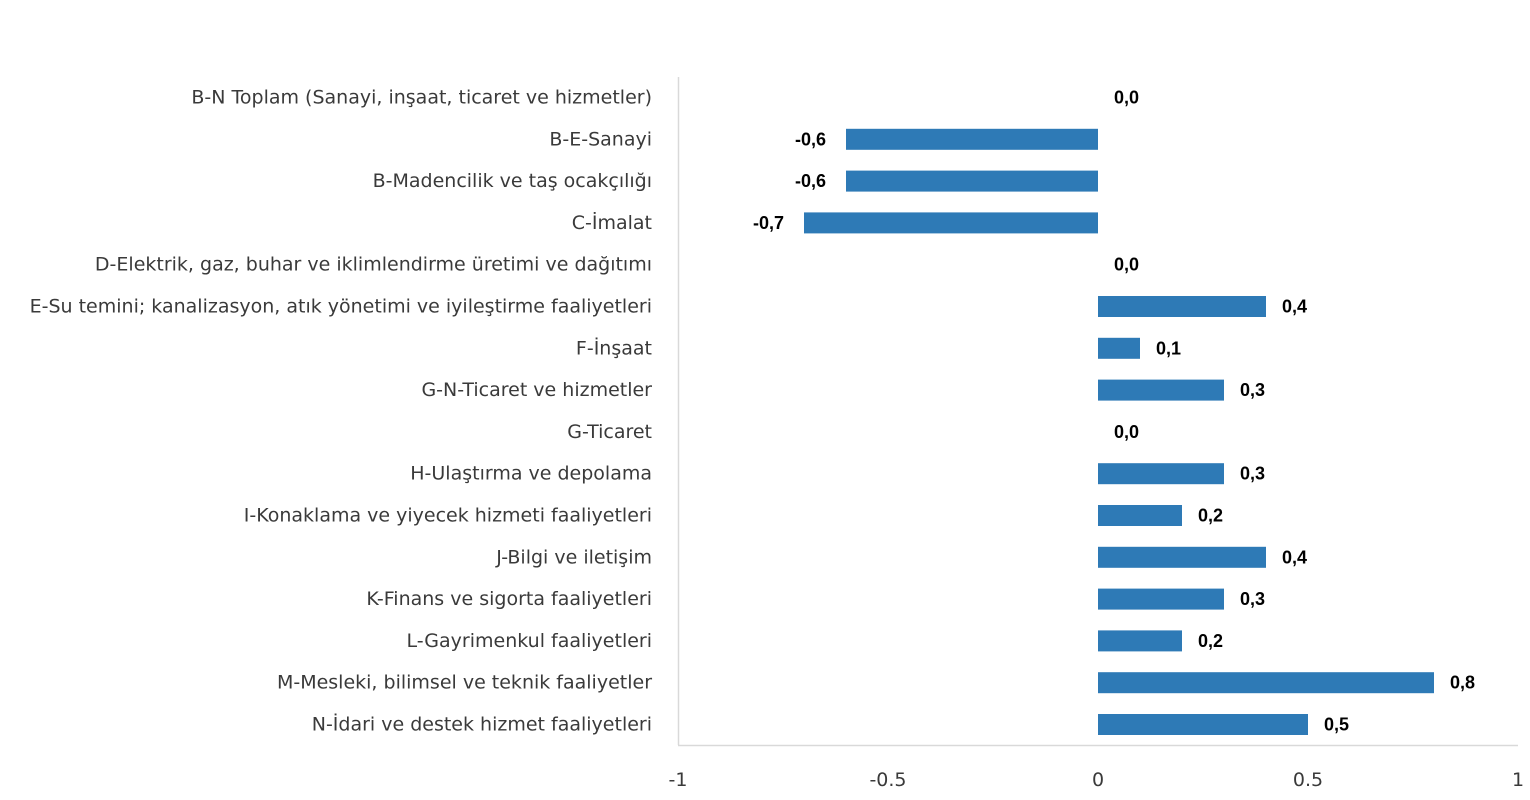 The image size is (1530, 800). Describe the element at coordinates (1518, 780) in the screenshot. I see `x-tick-label: 1` at that location.